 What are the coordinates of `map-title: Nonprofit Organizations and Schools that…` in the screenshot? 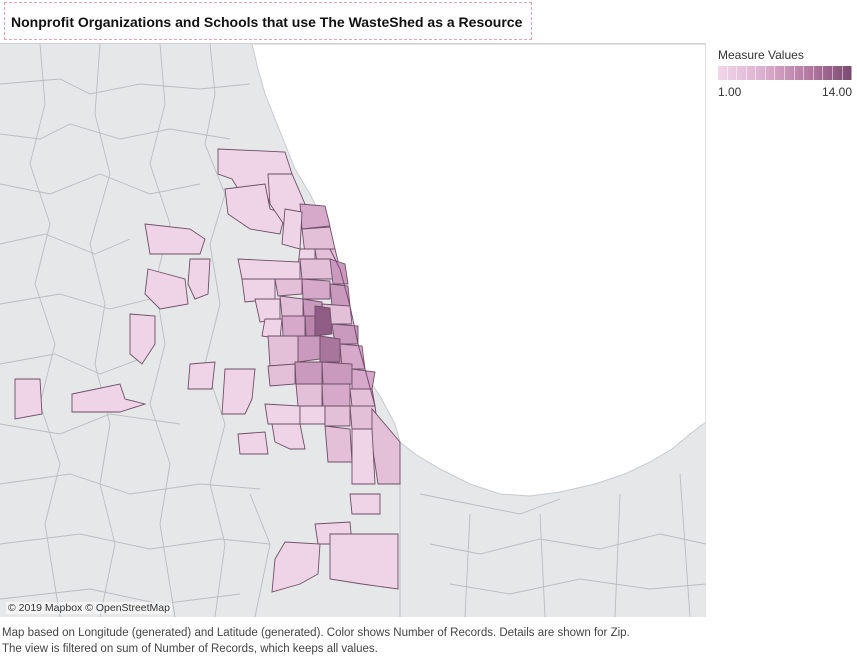 It's located at (267, 22).